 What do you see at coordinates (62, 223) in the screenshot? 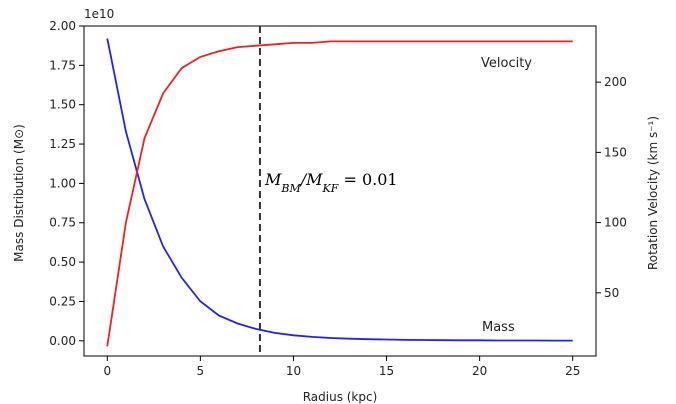
I see `y-left-tick-label: 0.75` at bounding box center [62, 223].